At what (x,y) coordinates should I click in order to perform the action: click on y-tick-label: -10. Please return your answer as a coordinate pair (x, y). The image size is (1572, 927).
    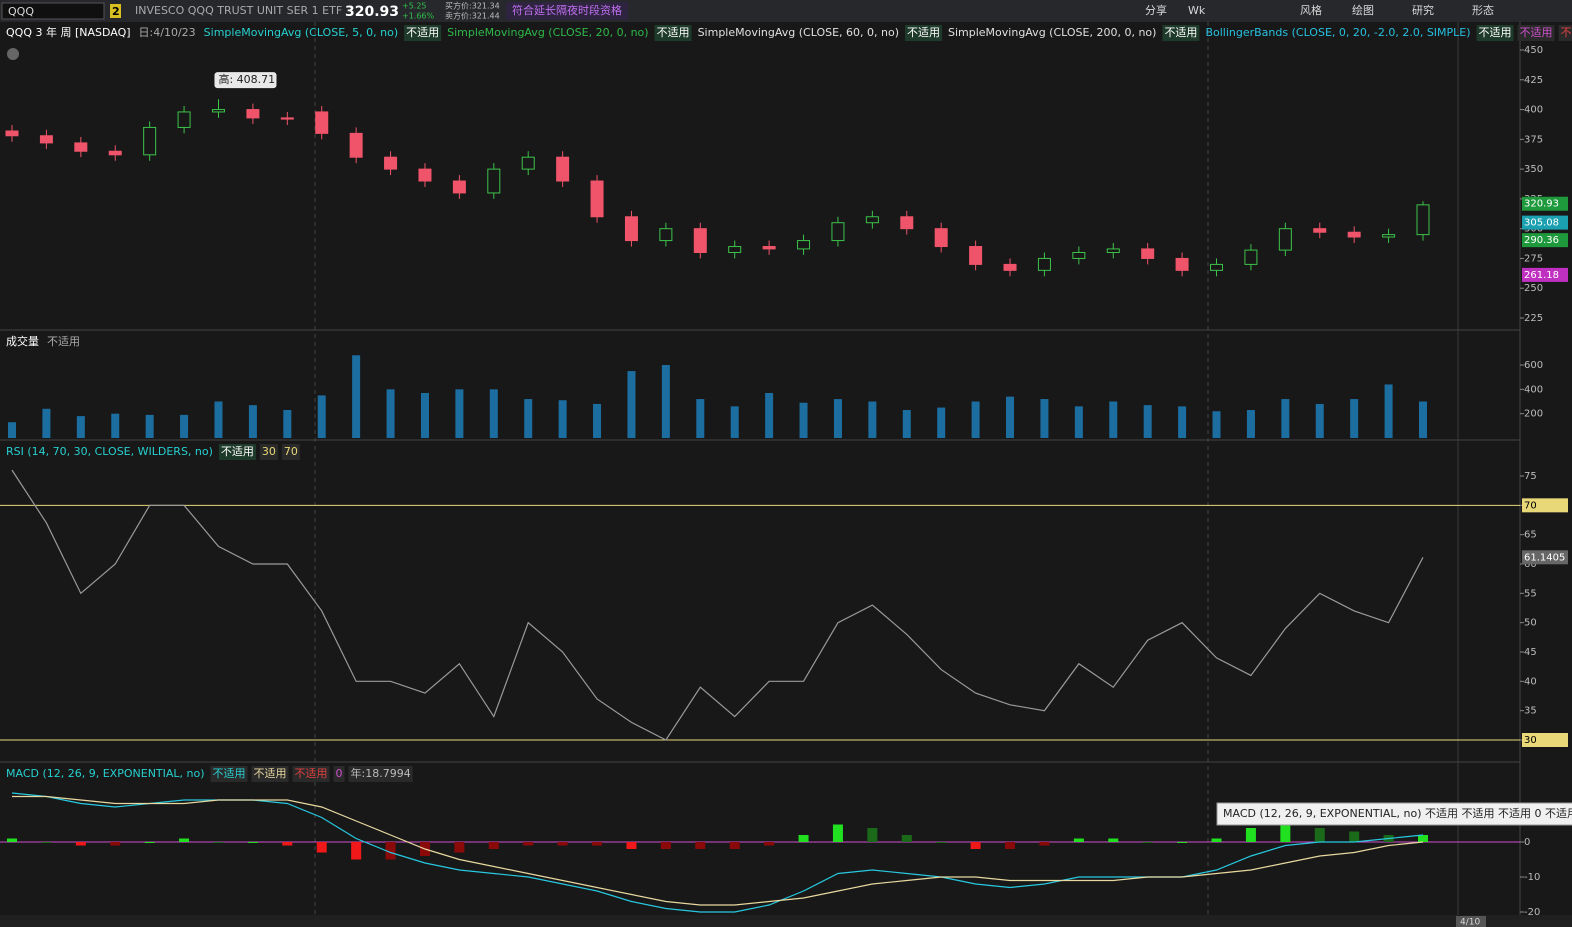
    Looking at the image, I should click on (1532, 877).